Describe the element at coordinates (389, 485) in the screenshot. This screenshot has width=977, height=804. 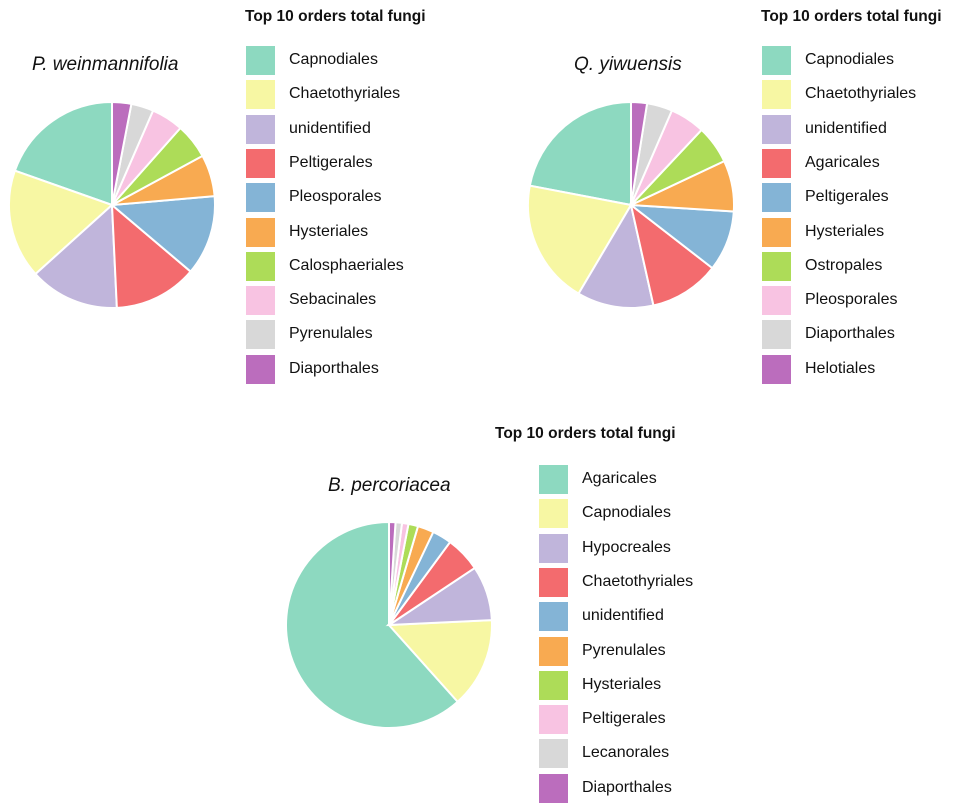
I see `pie-title: B. percoriacea` at that location.